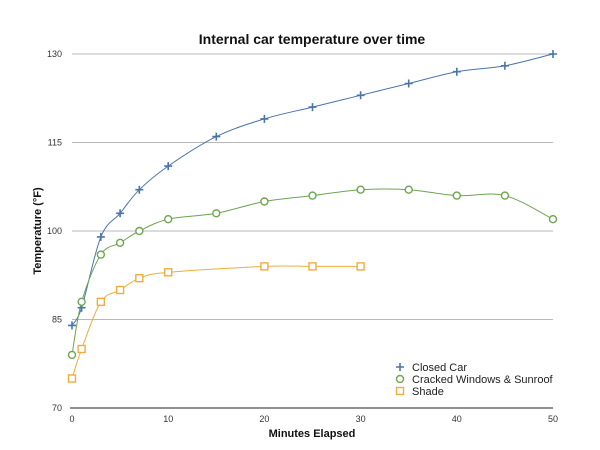 This screenshot has height=450, width=600. What do you see at coordinates (428, 392) in the screenshot?
I see `legend-label: Shade` at bounding box center [428, 392].